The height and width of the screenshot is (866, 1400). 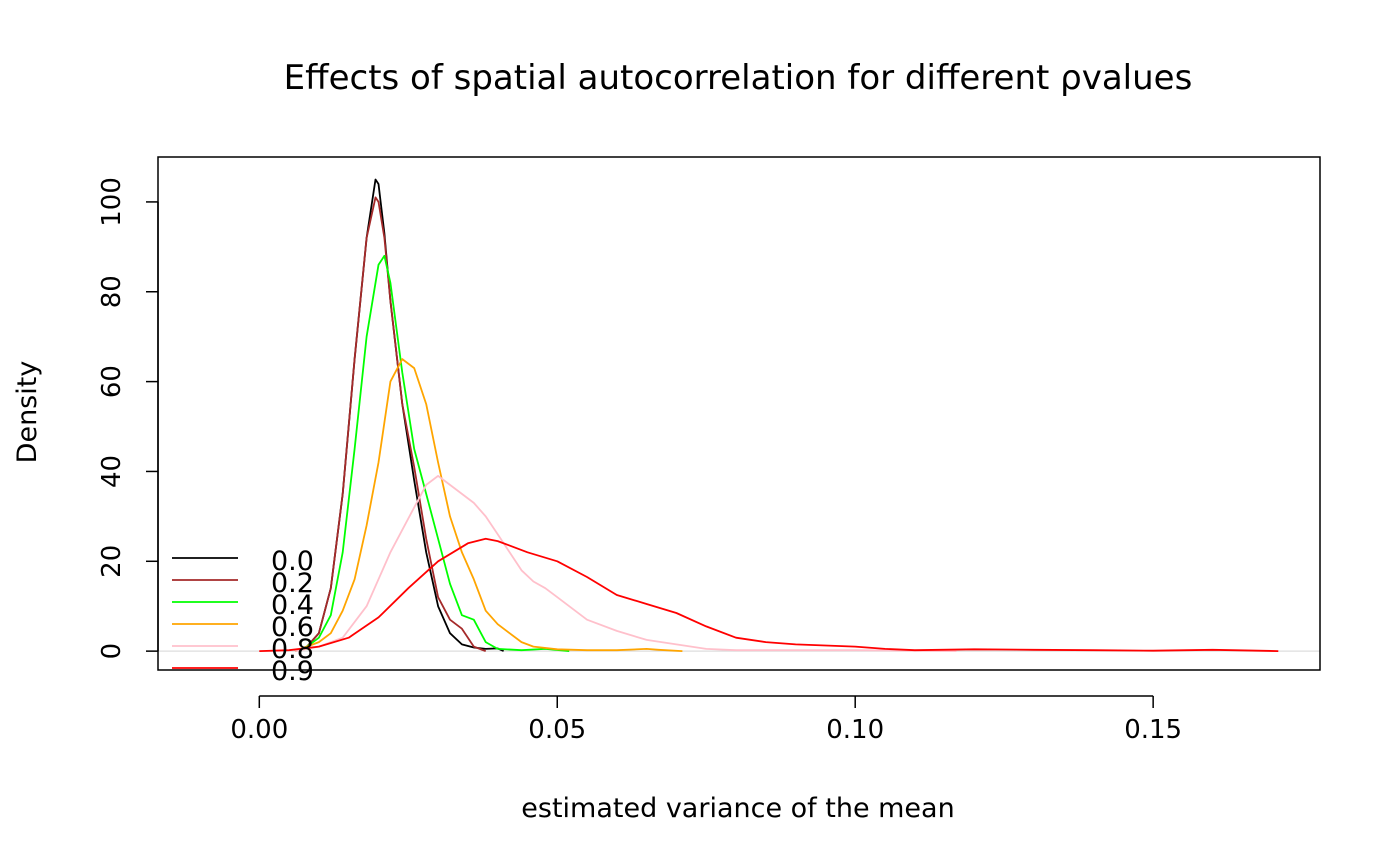 I want to click on y-axis: 0 20 40 60 80 100, so click(x=128, y=418).